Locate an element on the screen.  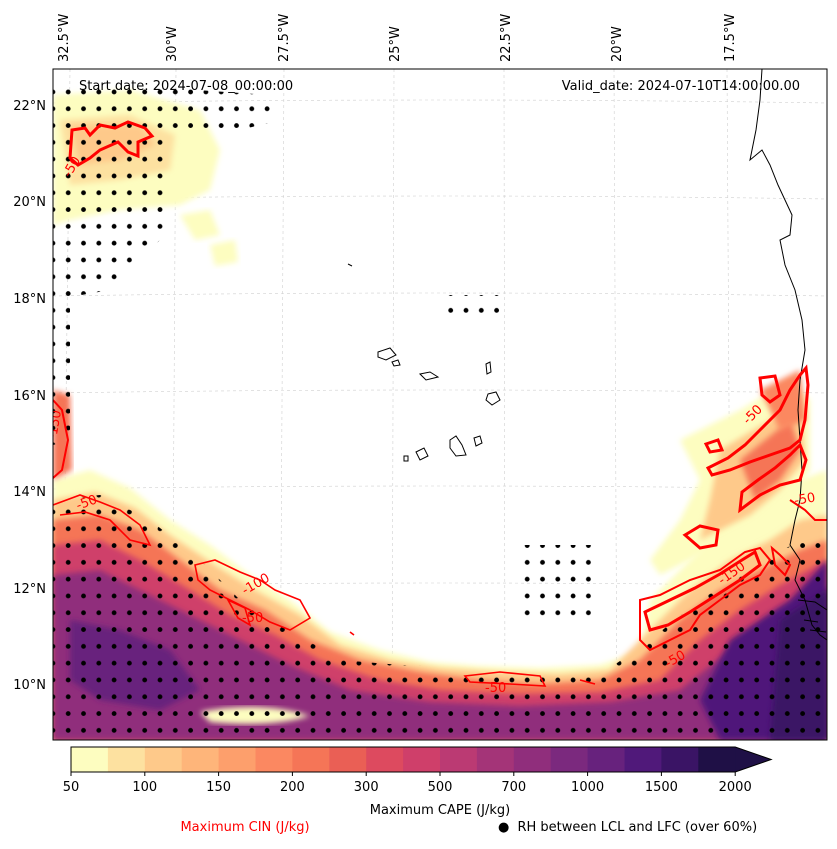
colorbar-outline is located at coordinates (421, 759).